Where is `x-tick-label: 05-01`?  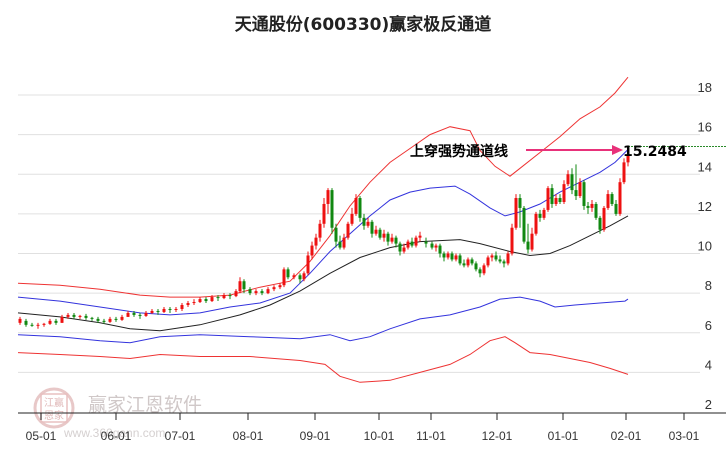 x-tick-label: 05-01 is located at coordinates (41, 436).